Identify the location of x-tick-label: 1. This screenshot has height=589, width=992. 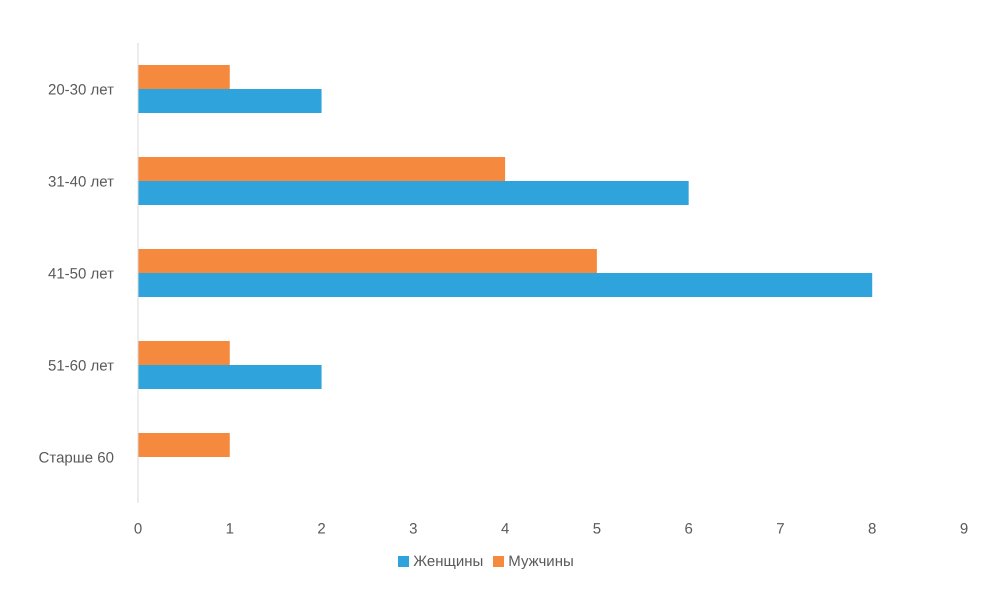
(230, 529).